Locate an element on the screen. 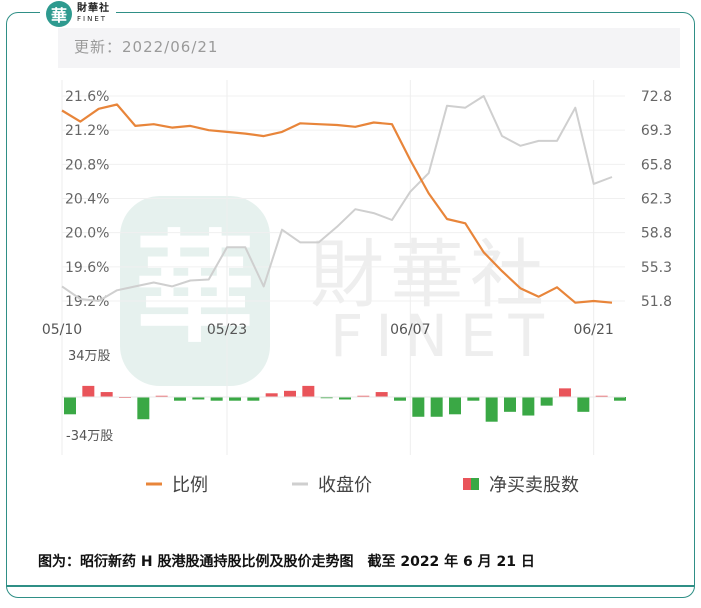  y-left-tick-label: 19.2% is located at coordinates (87, 302).